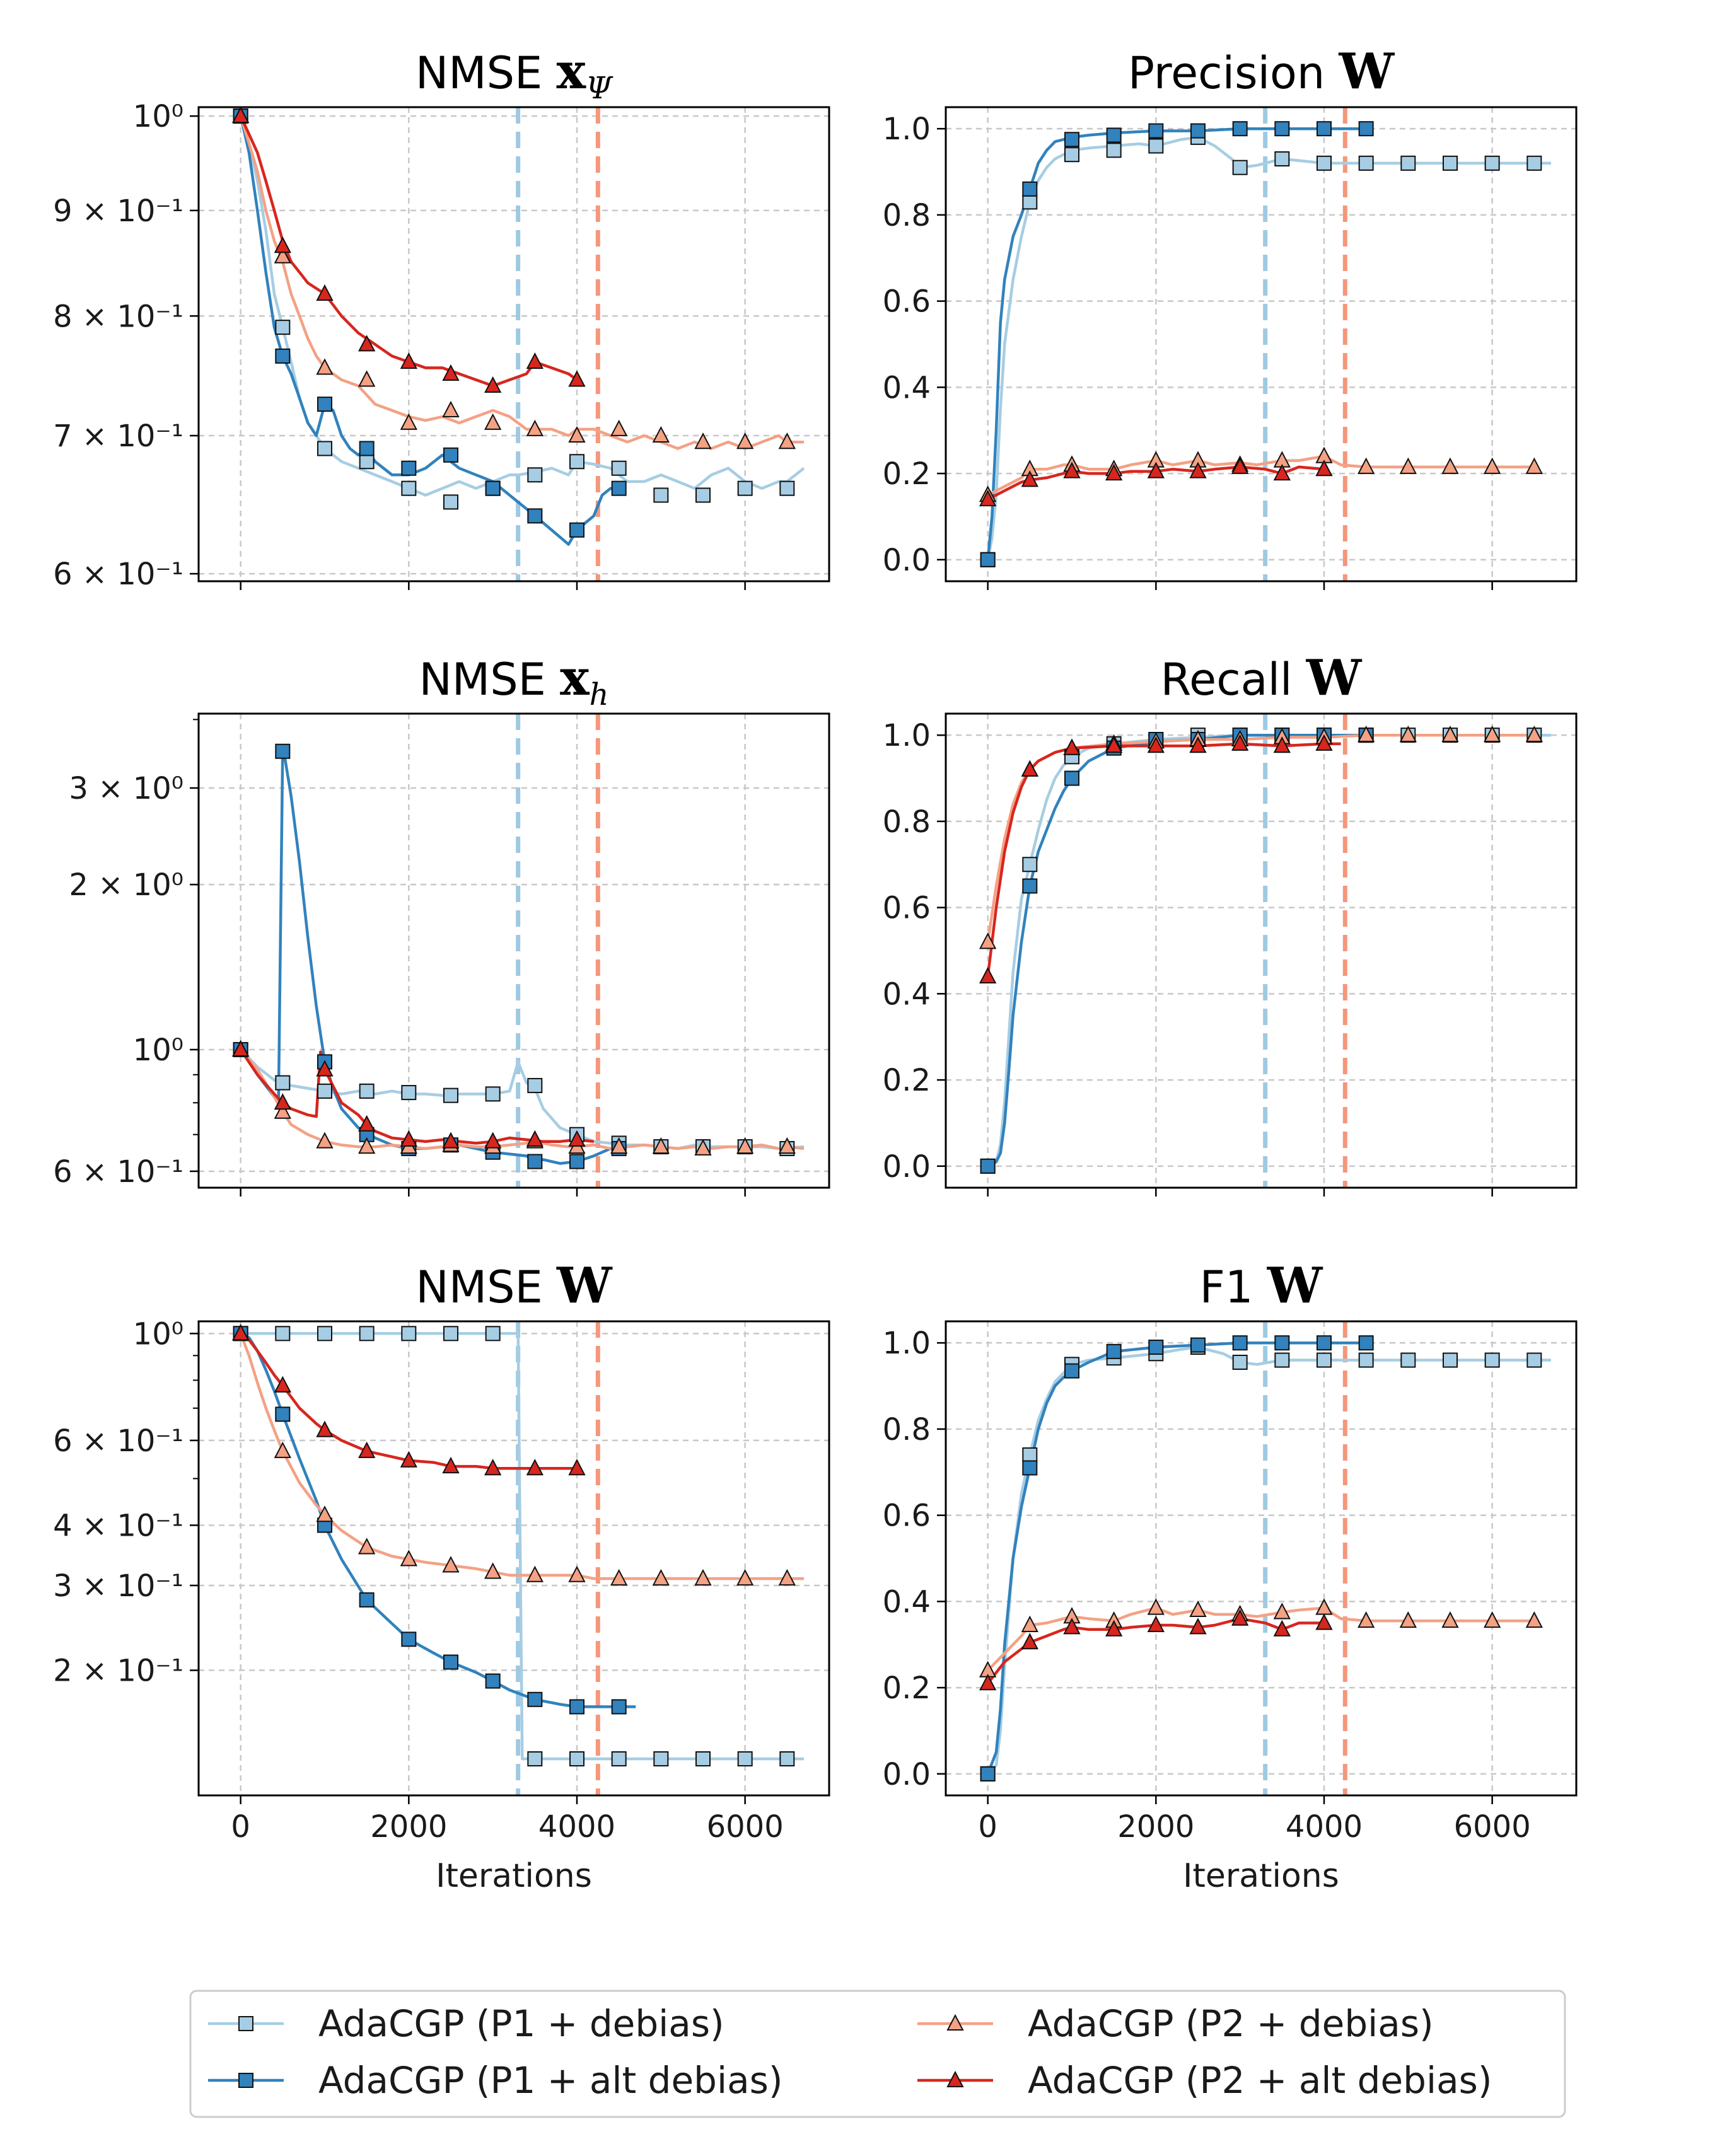 Image resolution: width=1715 pixels, height=2156 pixels. Describe the element at coordinates (1260, 2080) in the screenshot. I see `legend-label: AdaCGP (P2 + alt debias)` at that location.